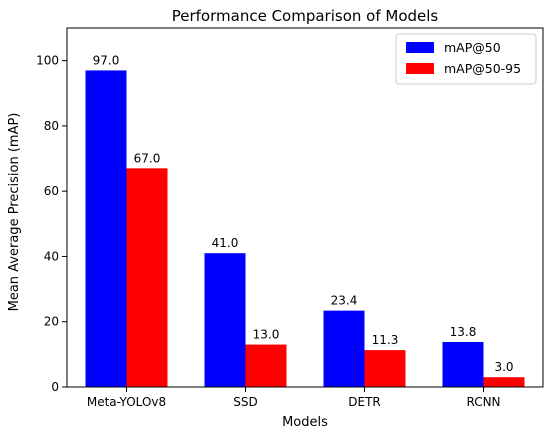  What do you see at coordinates (126, 402) in the screenshot?
I see `x-tick-label: Meta-YOLOv8` at bounding box center [126, 402].